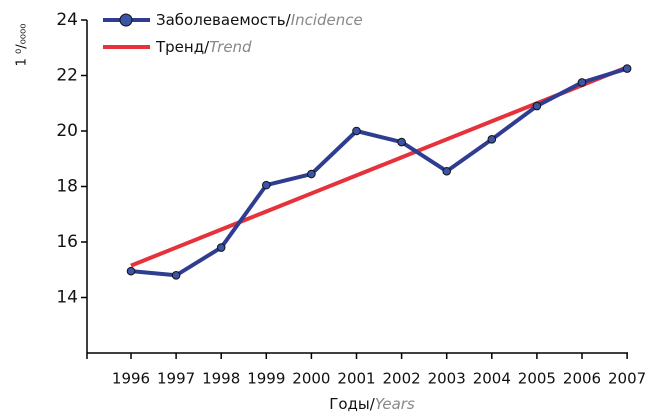  Describe the element at coordinates (67, 242) in the screenshot. I see `y-tick-label: 16` at that location.